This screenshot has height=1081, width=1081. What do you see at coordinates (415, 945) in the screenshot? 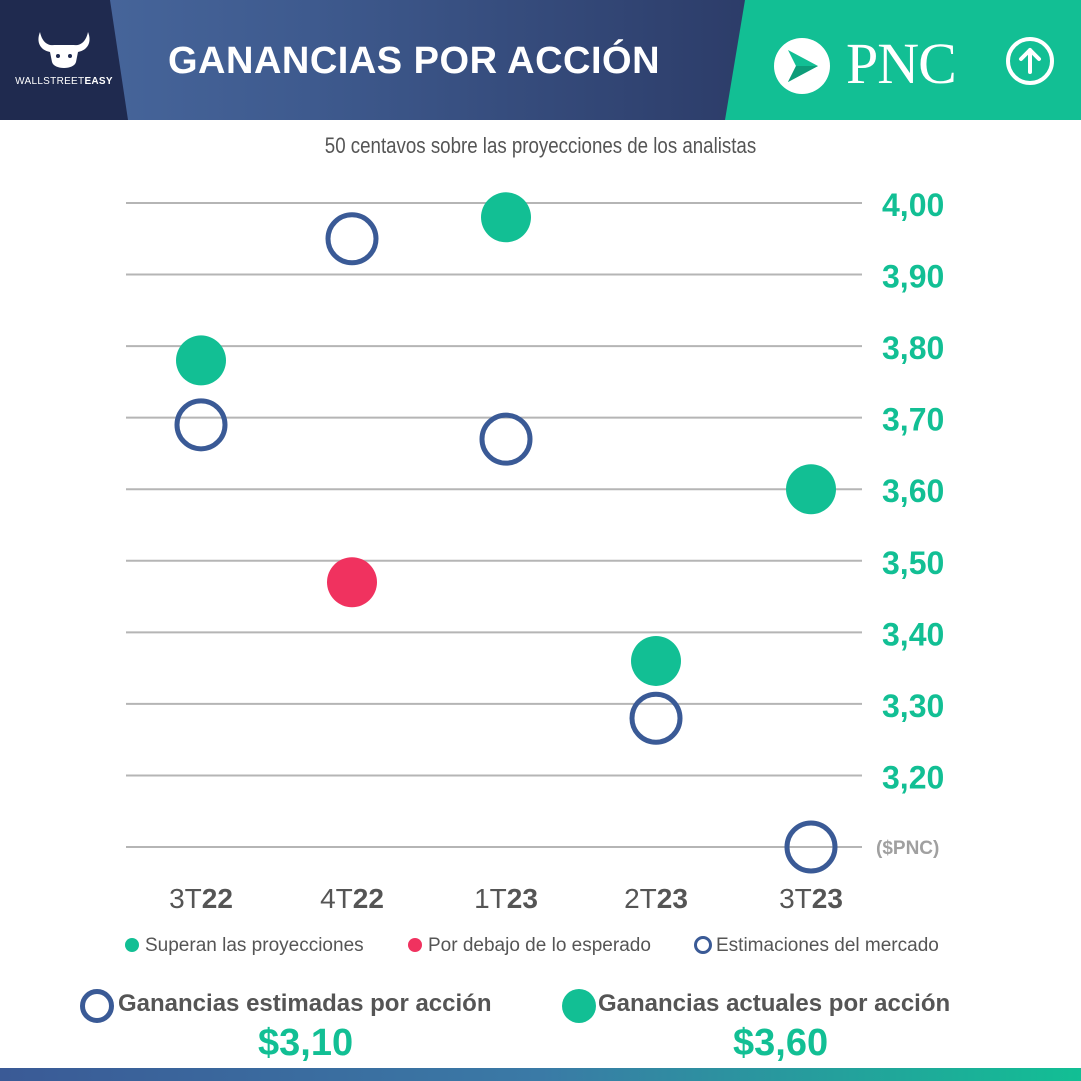
I see `legend-marker-red` at bounding box center [415, 945].